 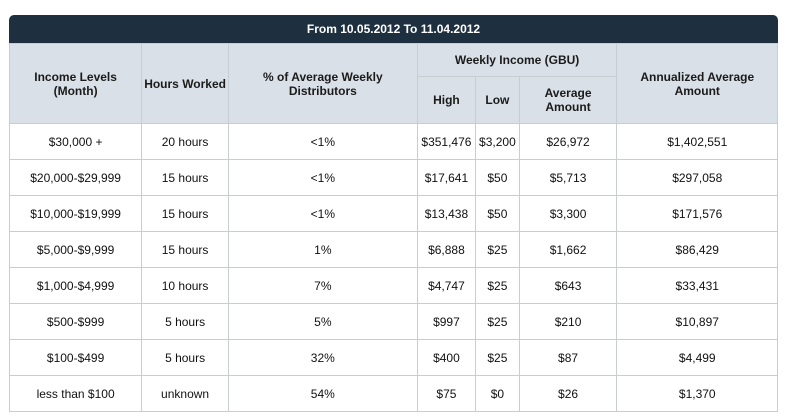 What do you see at coordinates (75, 249) in the screenshot?
I see `cell-income-level: $5,000-$9,999` at bounding box center [75, 249].